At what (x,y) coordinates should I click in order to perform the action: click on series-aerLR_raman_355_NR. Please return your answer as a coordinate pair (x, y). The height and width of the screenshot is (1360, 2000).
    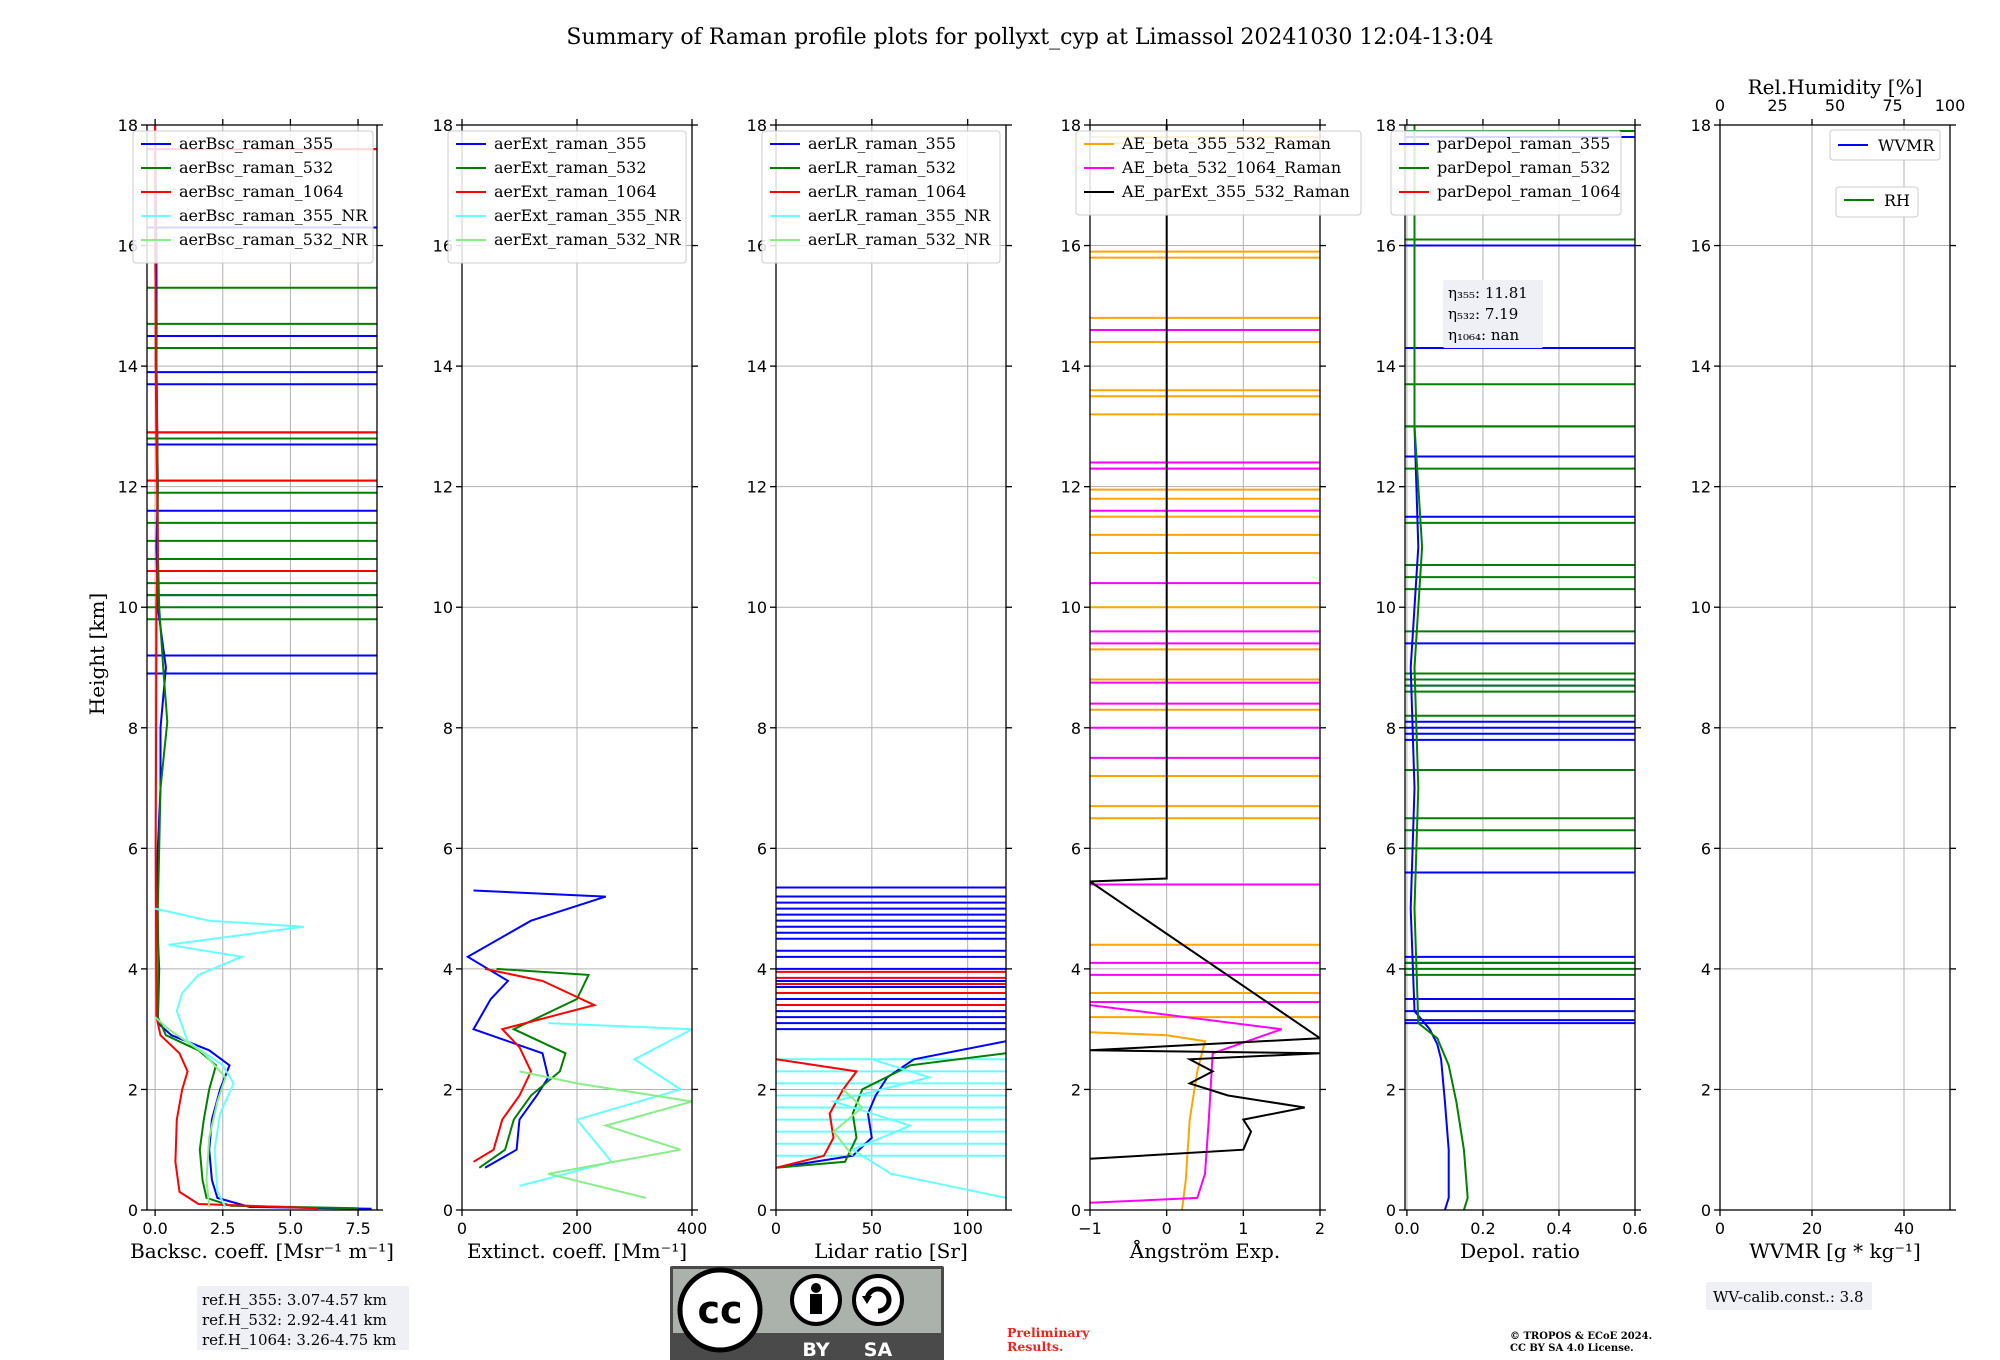
    Looking at the image, I should click on (917, 1128).